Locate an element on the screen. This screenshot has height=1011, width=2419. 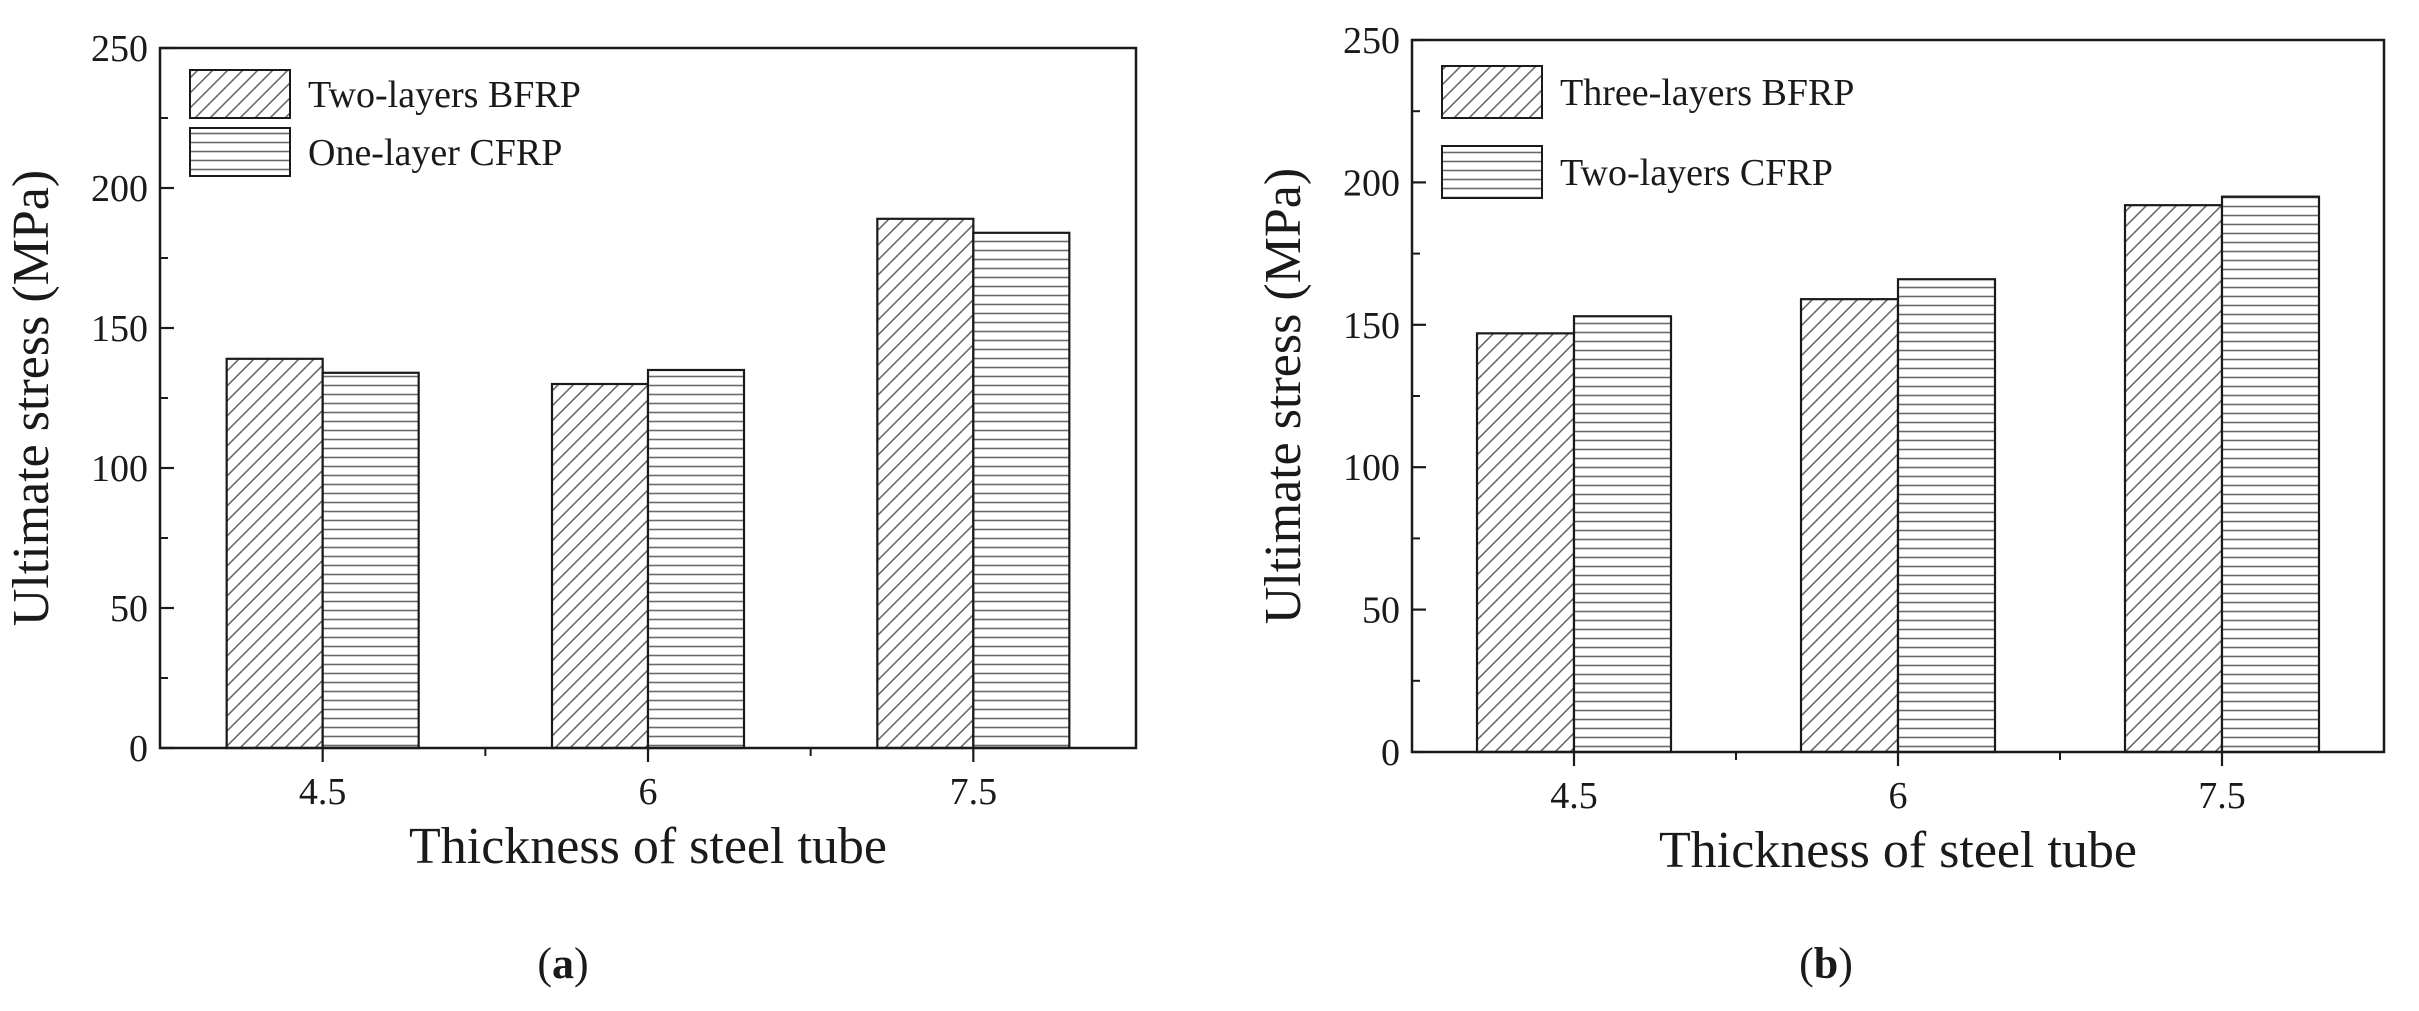
legend: Two-layers BFRP One-layer CFRP is located at coordinates (385, 123).